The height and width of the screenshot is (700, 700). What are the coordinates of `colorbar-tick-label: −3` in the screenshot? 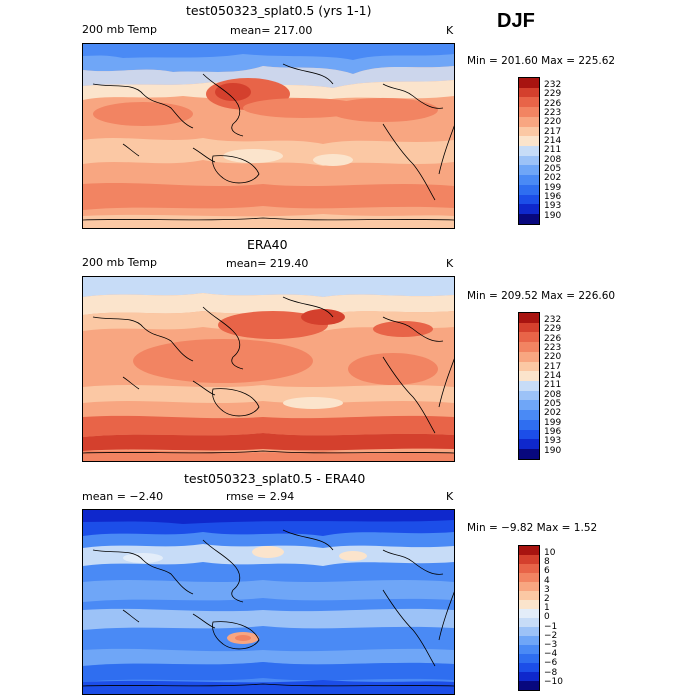 It's located at (551, 645).